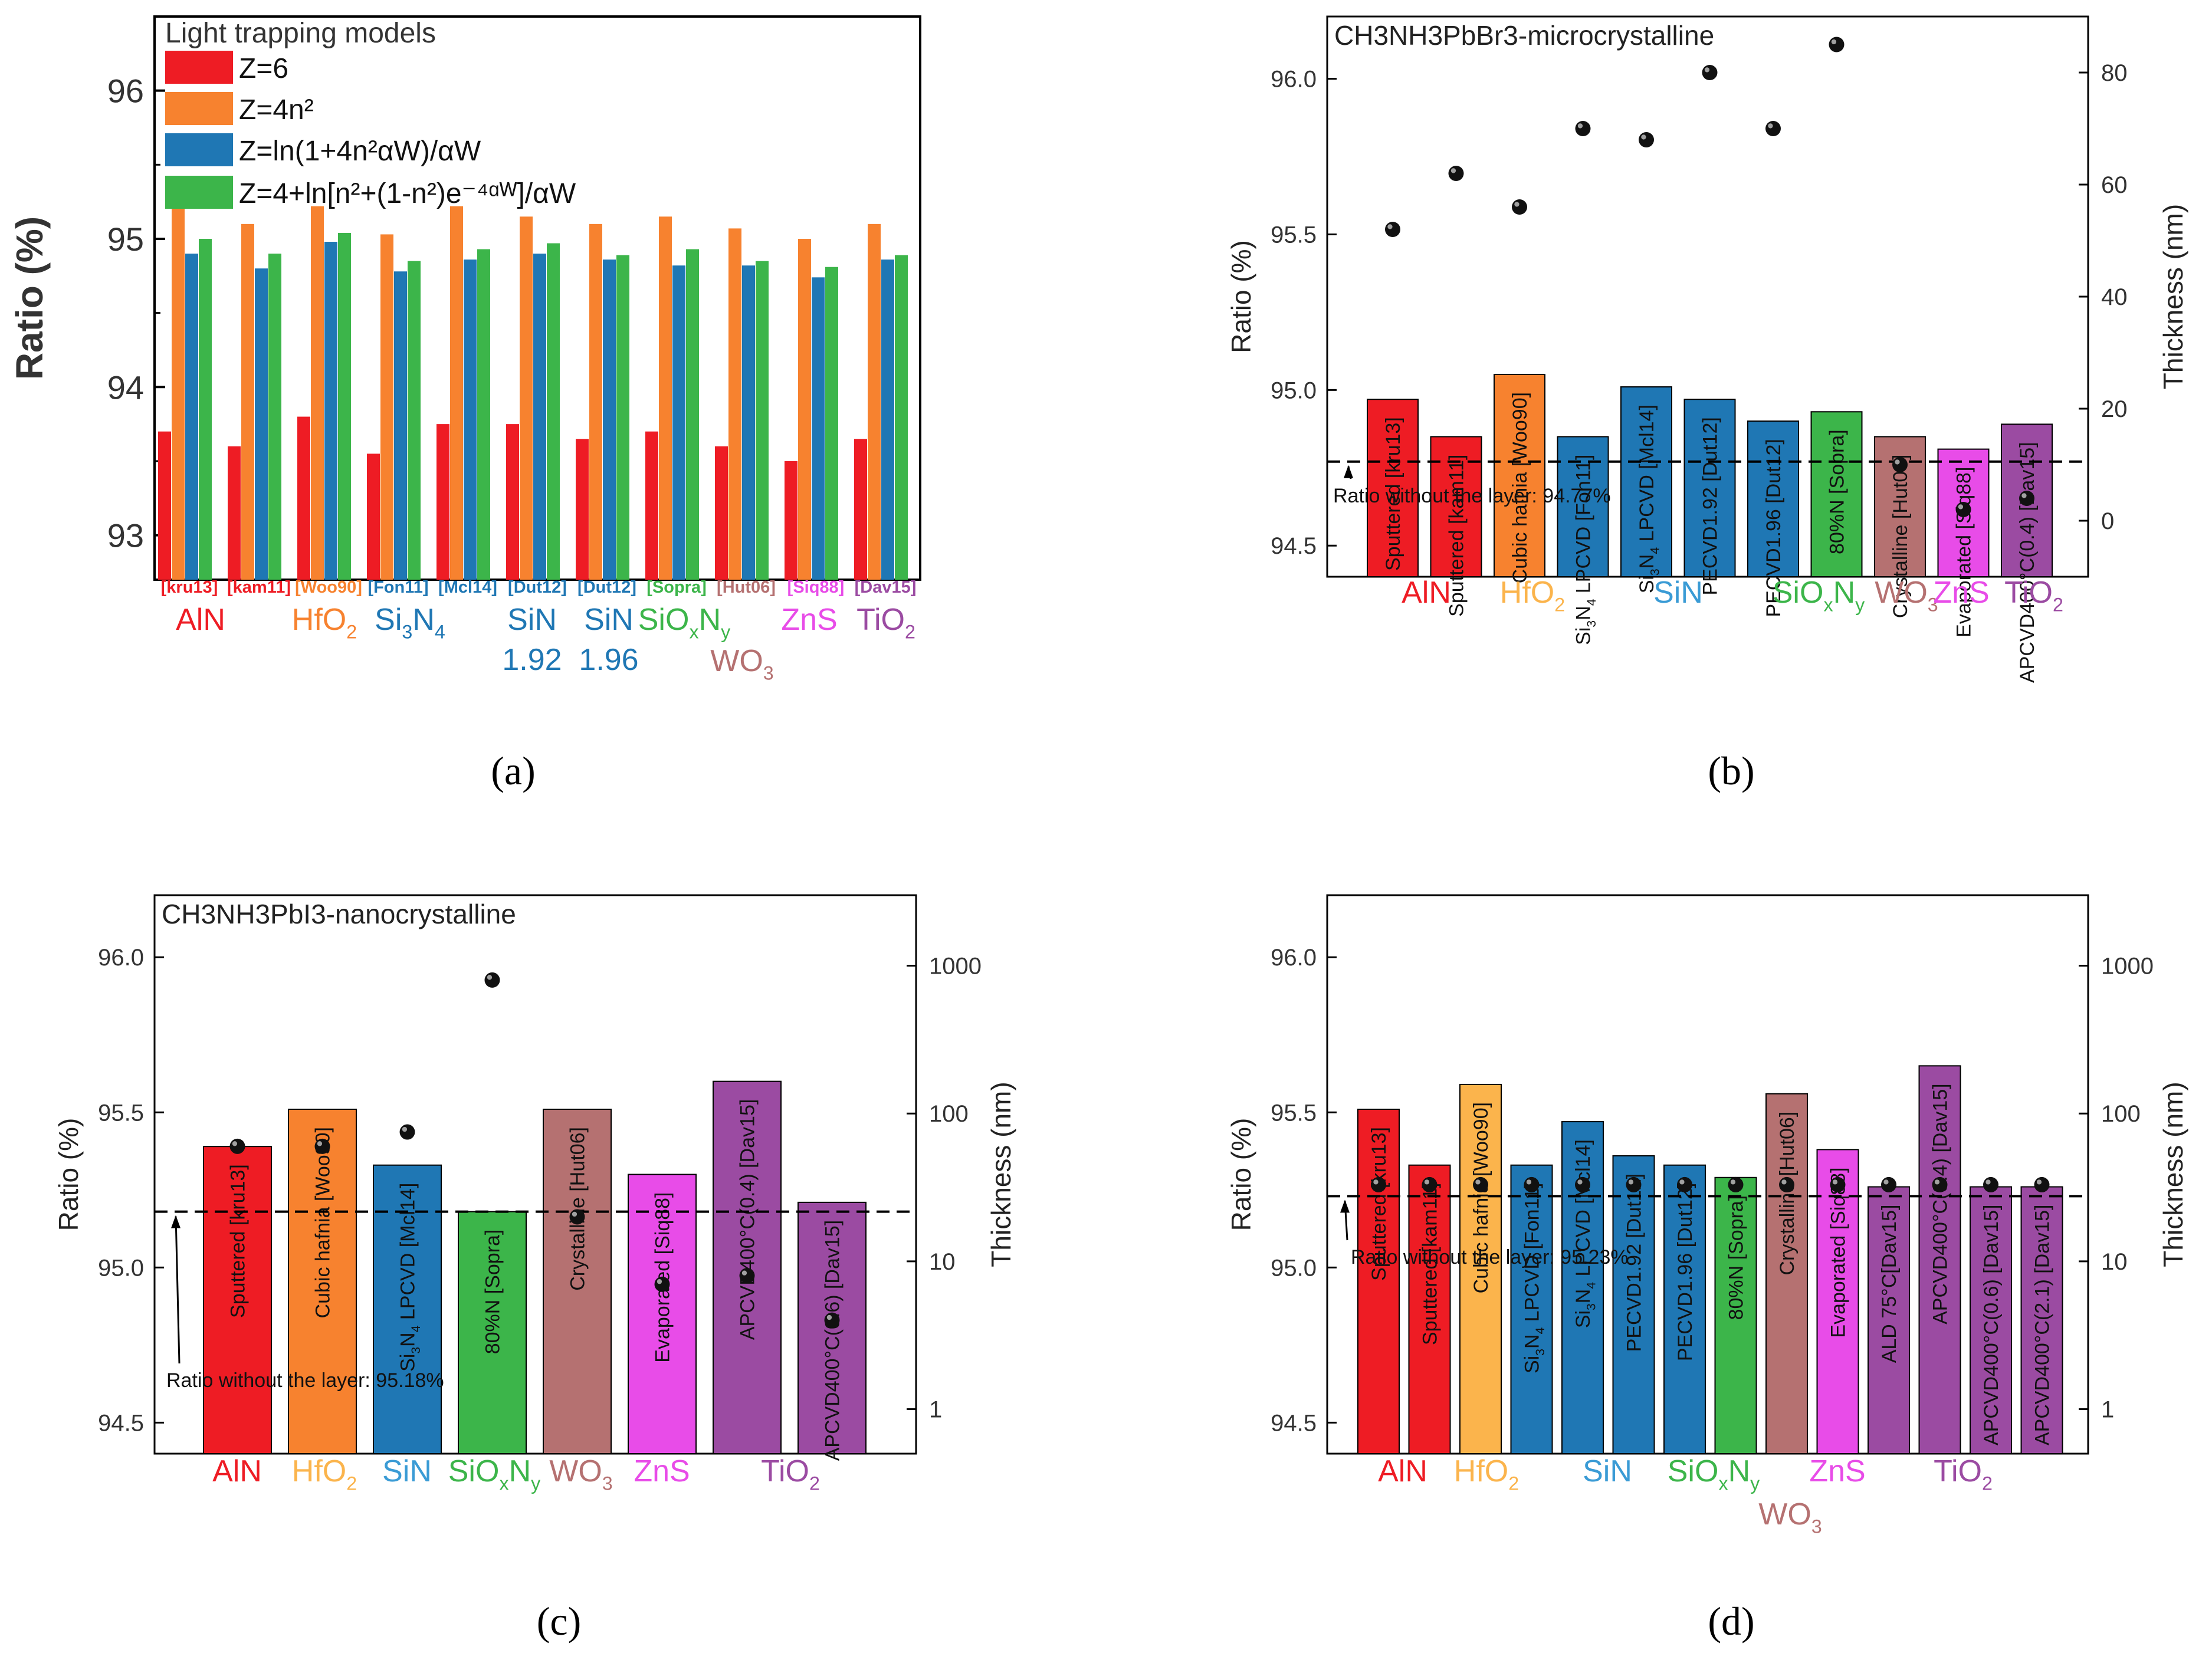 The image size is (2212, 1663). I want to click on bar-label: PECVD1.92 [Dut12], so click(1710, 506).